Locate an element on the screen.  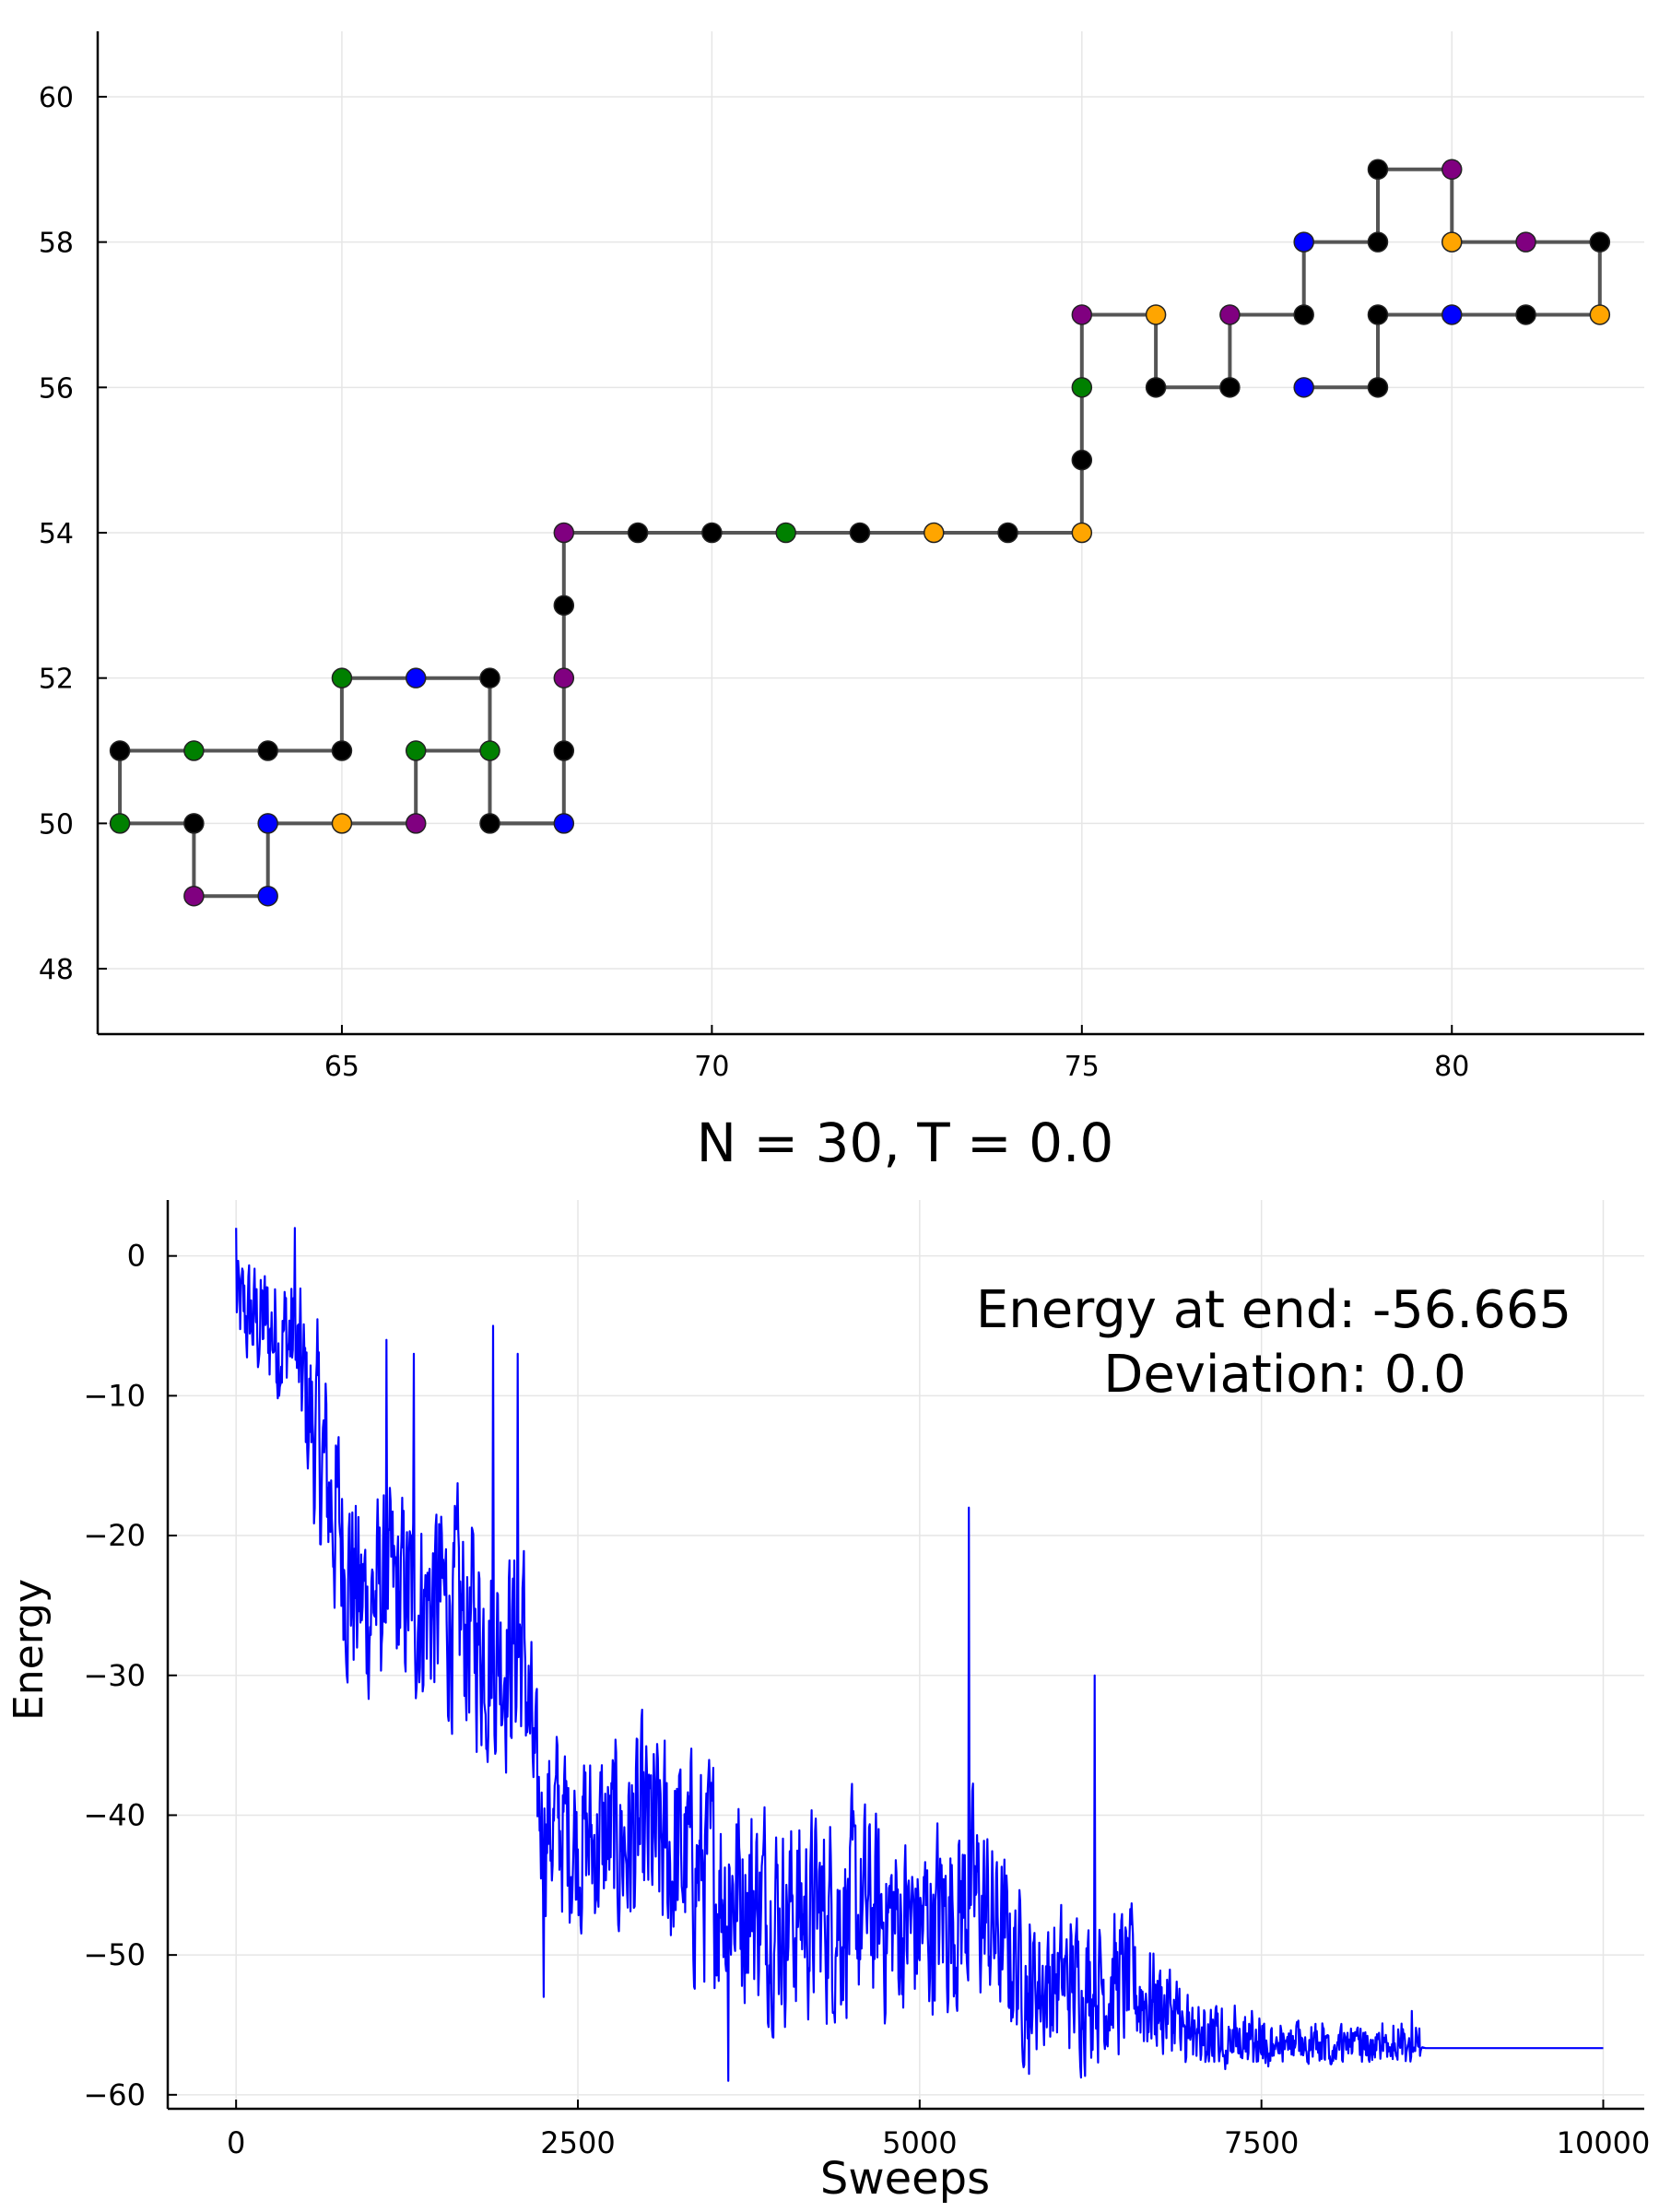
x-tick-label: 5000 is located at coordinates (919, 2142).